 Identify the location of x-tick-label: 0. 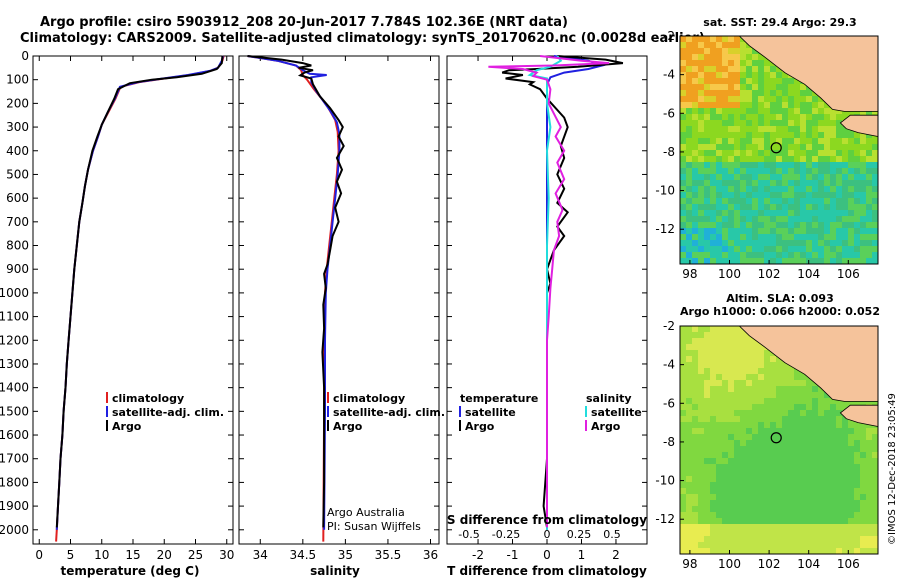
(547, 555).